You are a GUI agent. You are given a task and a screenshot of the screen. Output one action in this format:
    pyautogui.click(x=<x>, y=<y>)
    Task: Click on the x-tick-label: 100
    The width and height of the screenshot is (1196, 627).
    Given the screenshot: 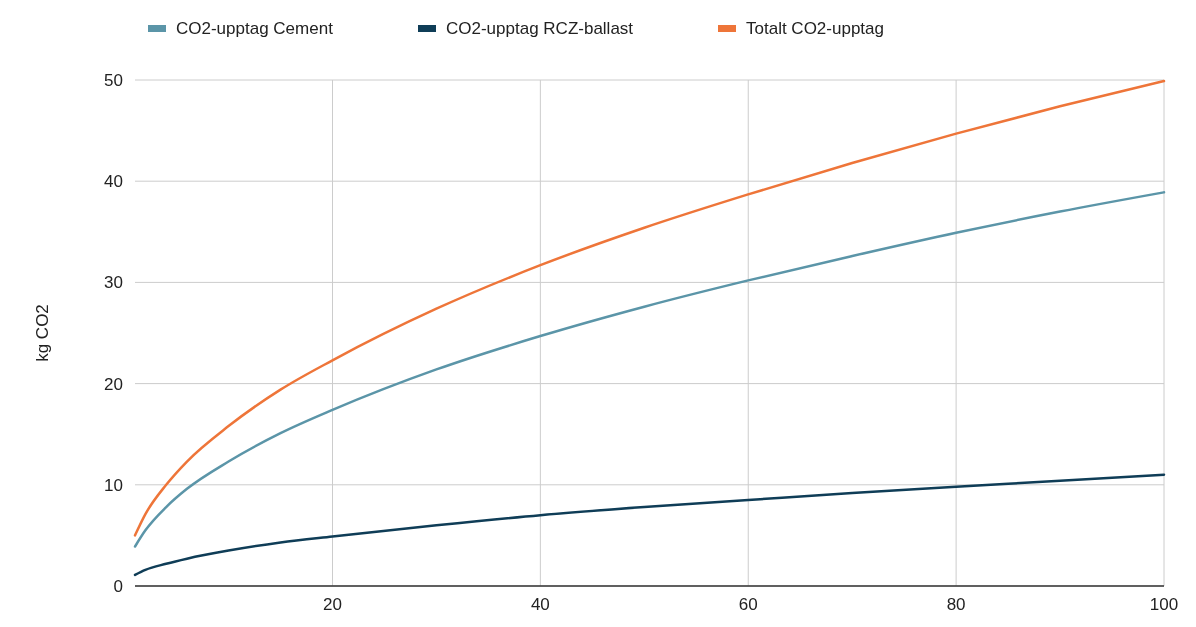 What is the action you would take?
    pyautogui.click(x=1164, y=604)
    